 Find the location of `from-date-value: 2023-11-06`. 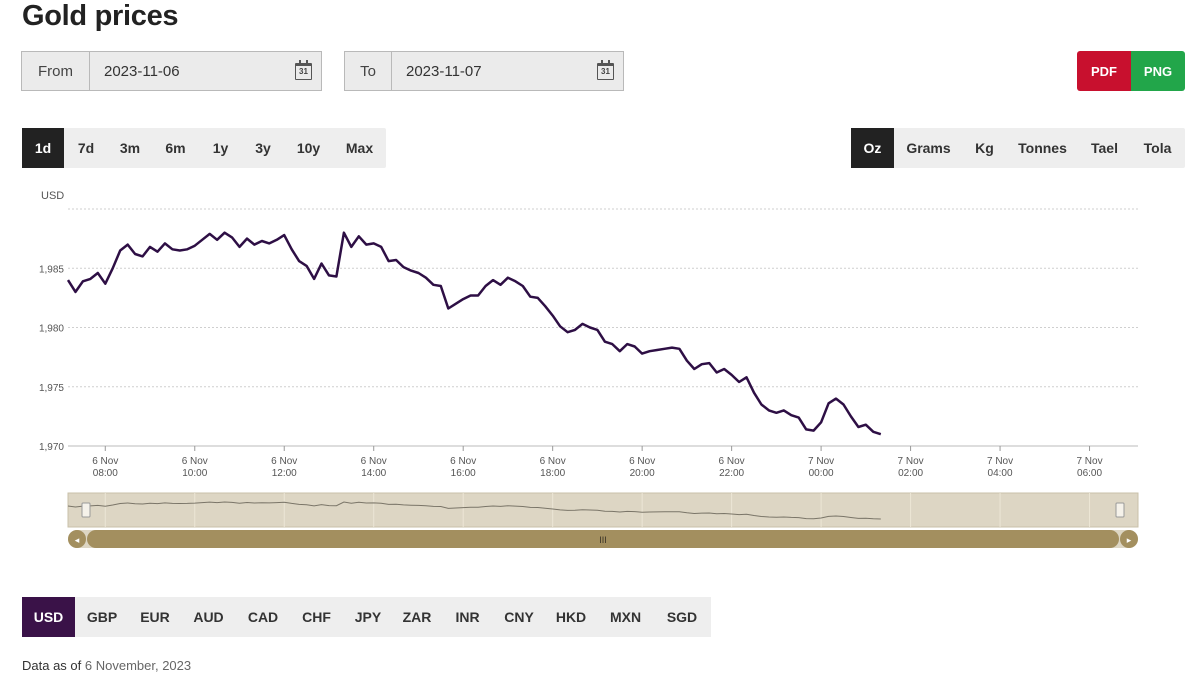

from-date-value: 2023-11-06 is located at coordinates (142, 71).